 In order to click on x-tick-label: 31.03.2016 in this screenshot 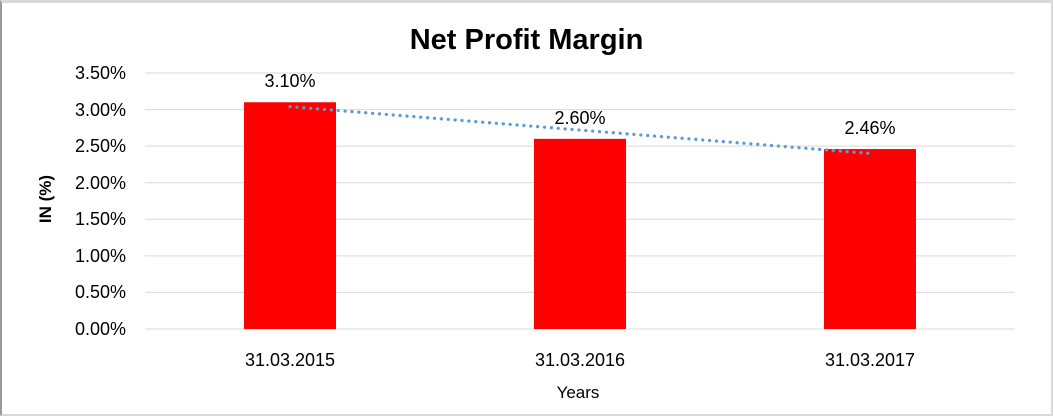, I will do `click(580, 360)`.